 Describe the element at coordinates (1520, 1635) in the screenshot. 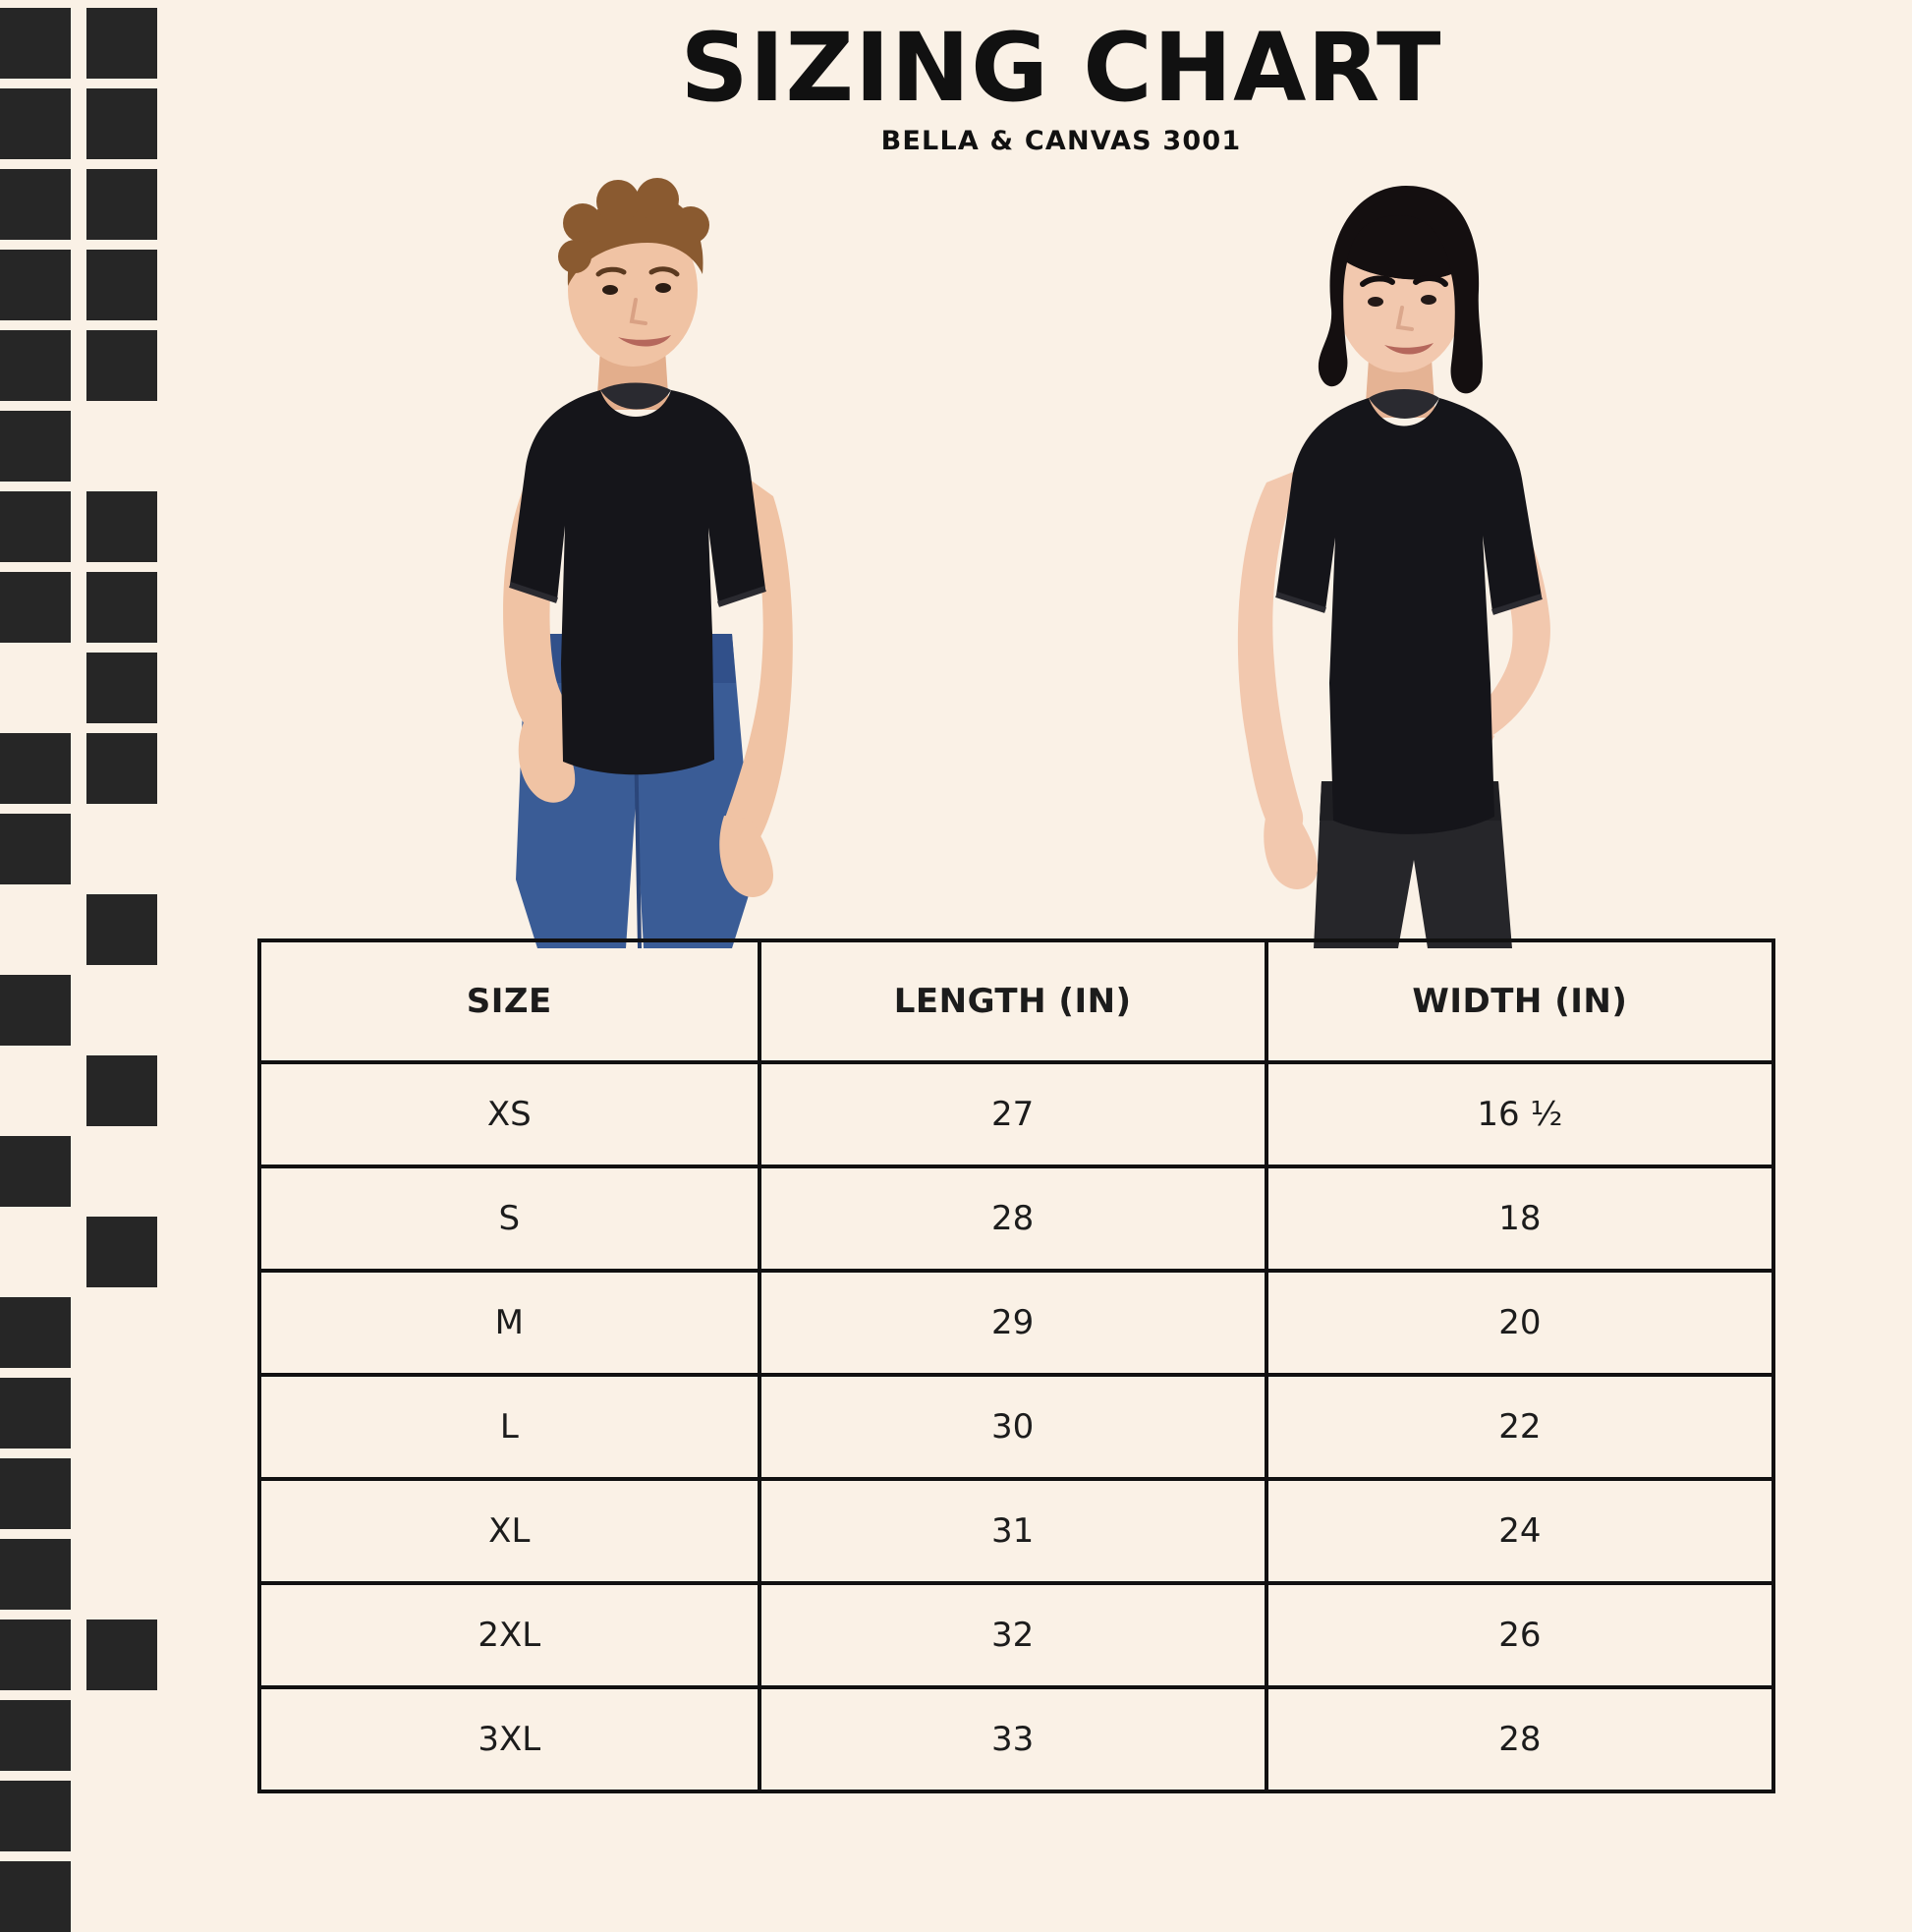

I see `cell-width: 26` at that location.